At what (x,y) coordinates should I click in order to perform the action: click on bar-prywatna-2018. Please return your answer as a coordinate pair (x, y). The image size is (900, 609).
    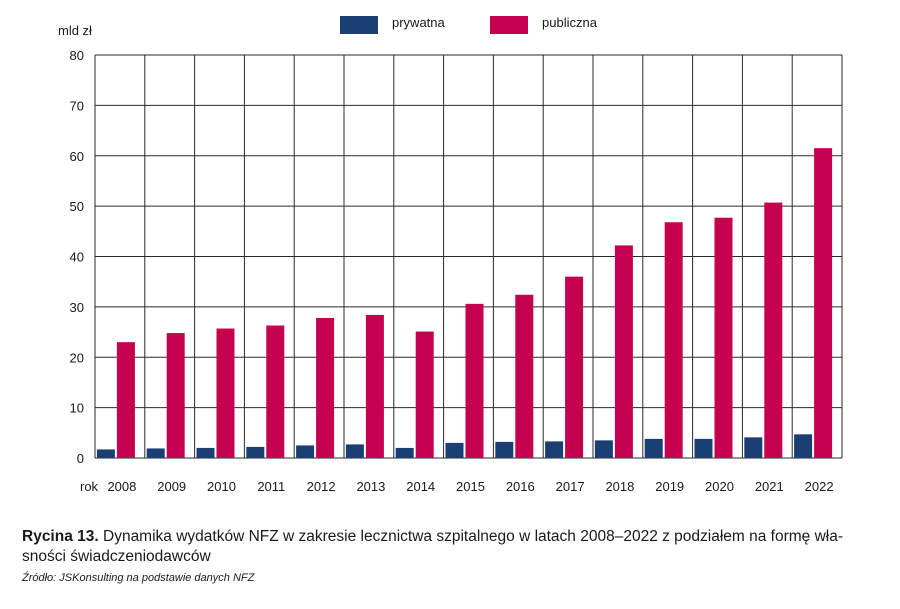
    Looking at the image, I should click on (603, 449).